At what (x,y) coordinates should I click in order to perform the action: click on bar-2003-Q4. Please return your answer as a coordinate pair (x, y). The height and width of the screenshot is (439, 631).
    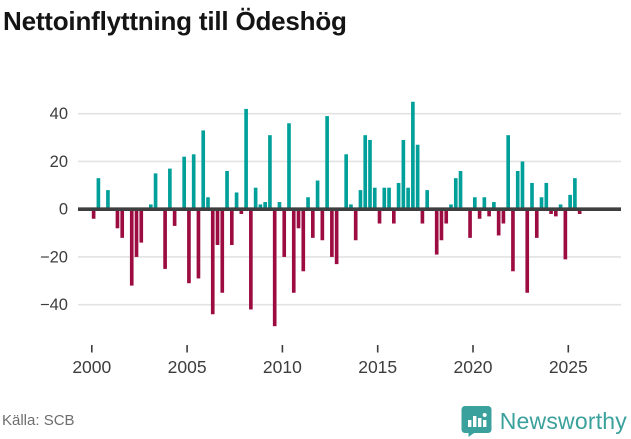
    Looking at the image, I should click on (165, 239).